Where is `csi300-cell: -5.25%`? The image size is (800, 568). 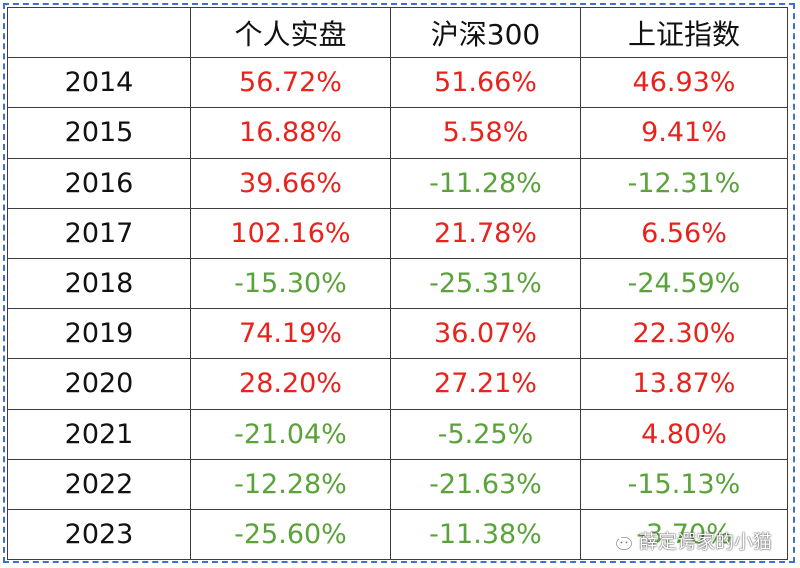
csi300-cell: -5.25% is located at coordinates (485, 434).